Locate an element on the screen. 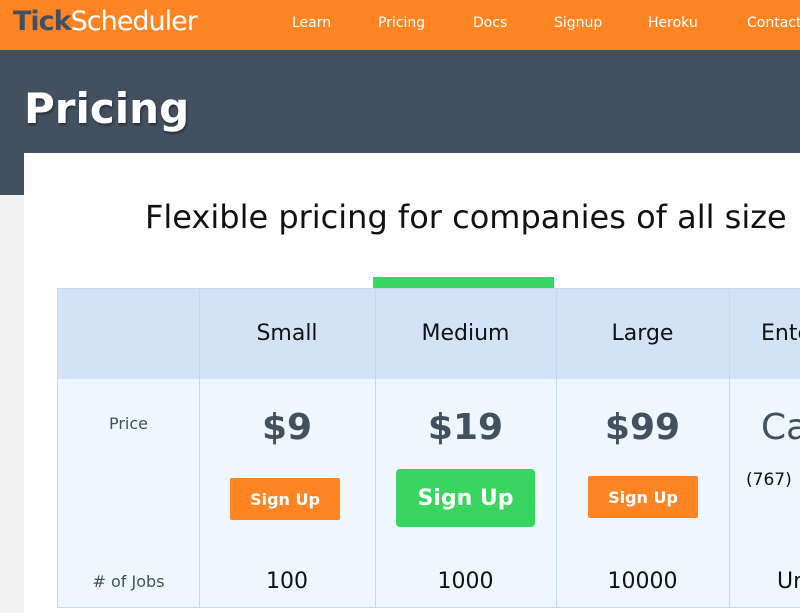 This screenshot has width=800, height=613. page-title: Pricing is located at coordinates (107, 108).